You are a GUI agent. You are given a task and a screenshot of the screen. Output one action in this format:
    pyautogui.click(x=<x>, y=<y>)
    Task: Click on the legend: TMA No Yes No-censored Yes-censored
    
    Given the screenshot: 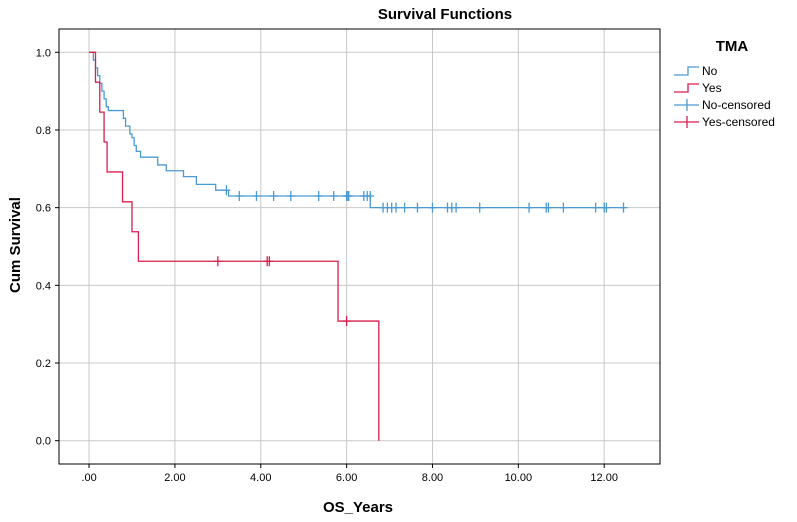 What is the action you would take?
    pyautogui.click(x=724, y=83)
    